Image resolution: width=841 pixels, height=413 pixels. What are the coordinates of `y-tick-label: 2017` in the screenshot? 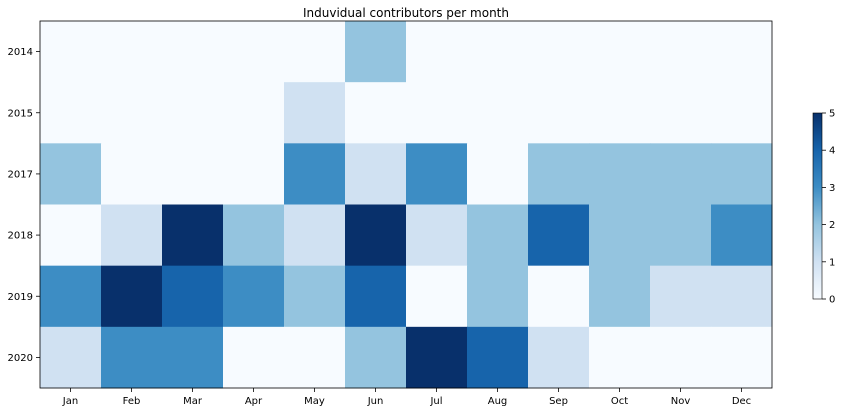 It's located at (20, 174).